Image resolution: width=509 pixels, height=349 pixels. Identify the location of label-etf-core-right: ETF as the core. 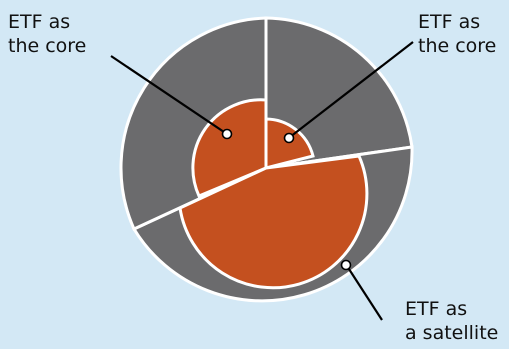
(457, 34).